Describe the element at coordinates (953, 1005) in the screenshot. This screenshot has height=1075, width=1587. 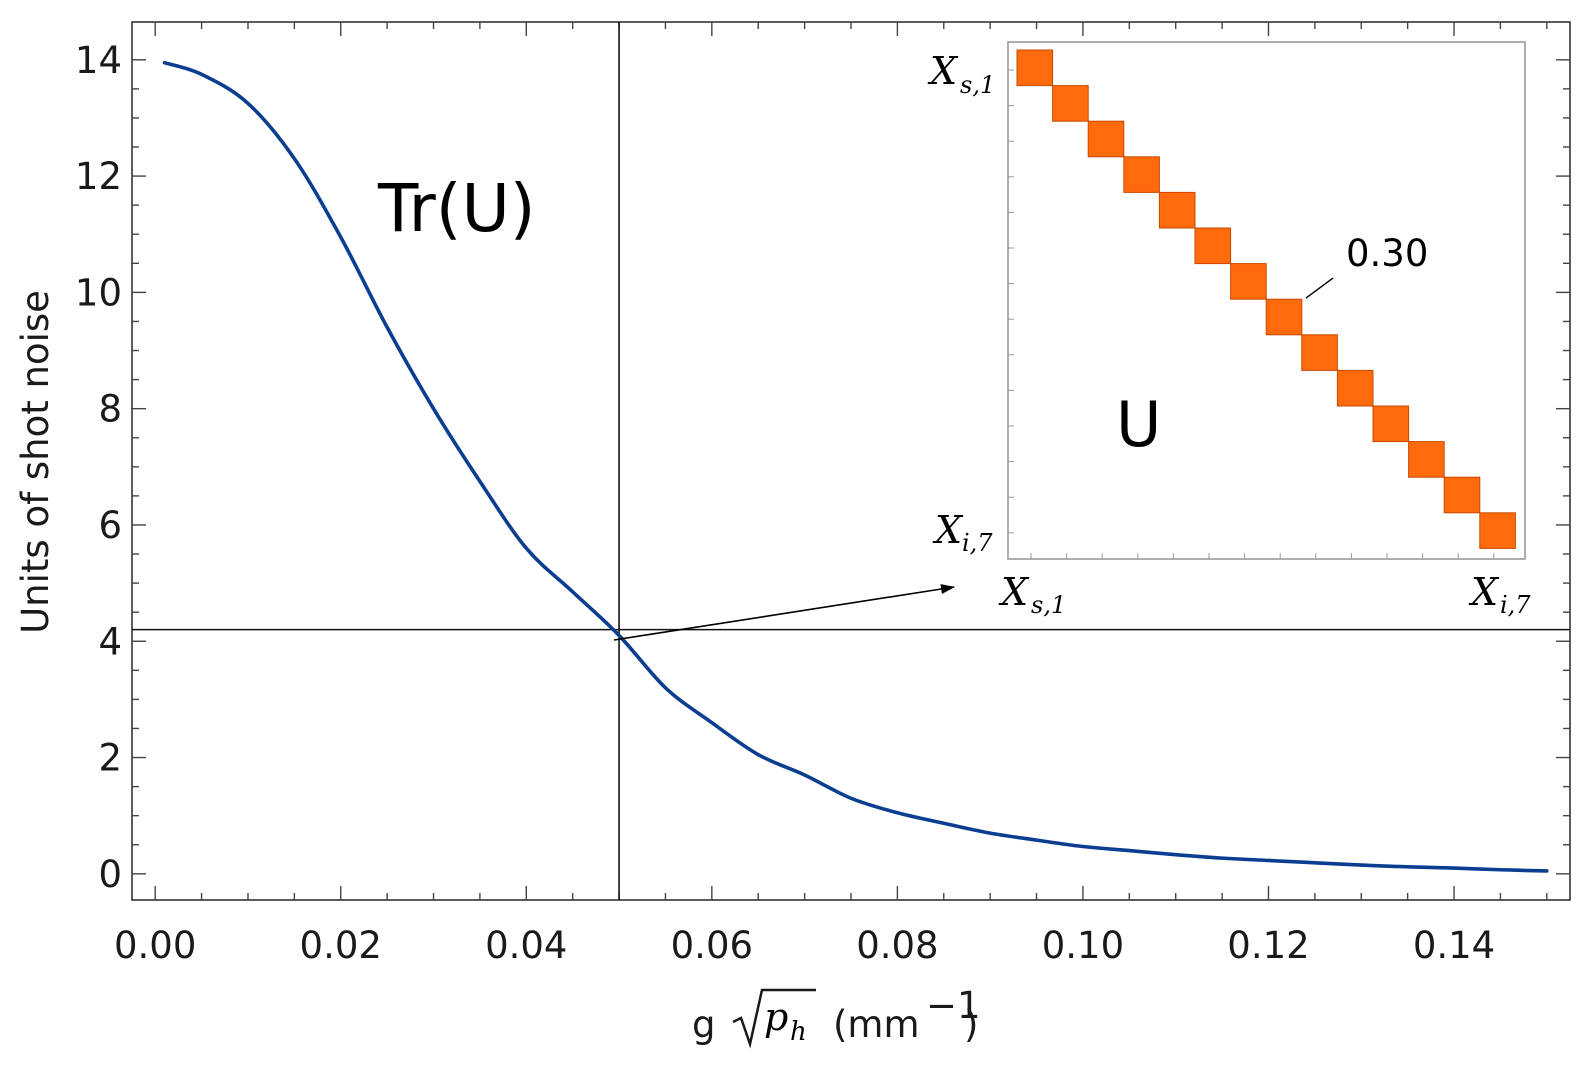
I see `svg-text: −1` at that location.